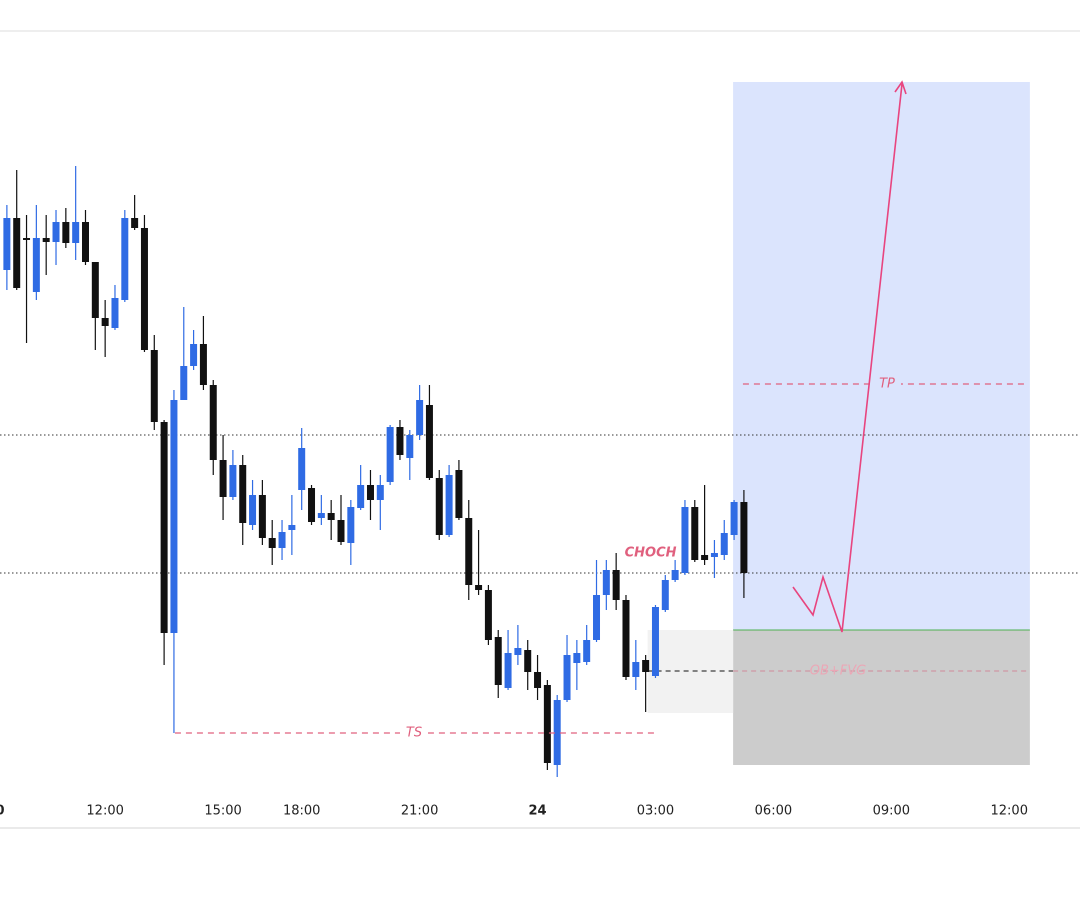 The image size is (1080, 899). Describe the element at coordinates (419, 811) in the screenshot. I see `x-tick-label: 21:00` at that location.